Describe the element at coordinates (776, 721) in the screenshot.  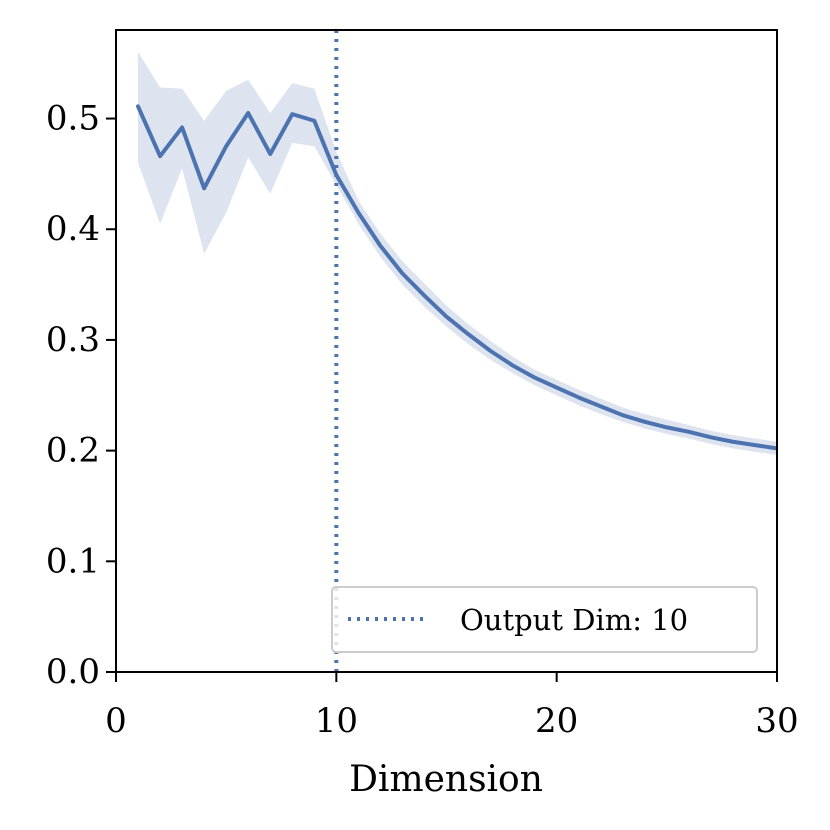
I see `x-tick-label: 30` at that location.